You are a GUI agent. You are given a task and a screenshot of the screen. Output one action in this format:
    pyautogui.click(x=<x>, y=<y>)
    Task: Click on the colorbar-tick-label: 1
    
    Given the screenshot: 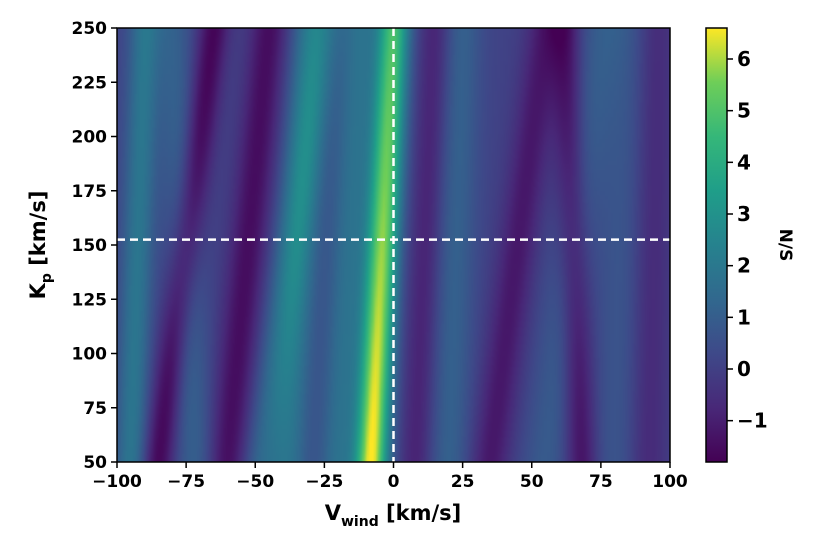 What is the action you would take?
    pyautogui.click(x=744, y=317)
    